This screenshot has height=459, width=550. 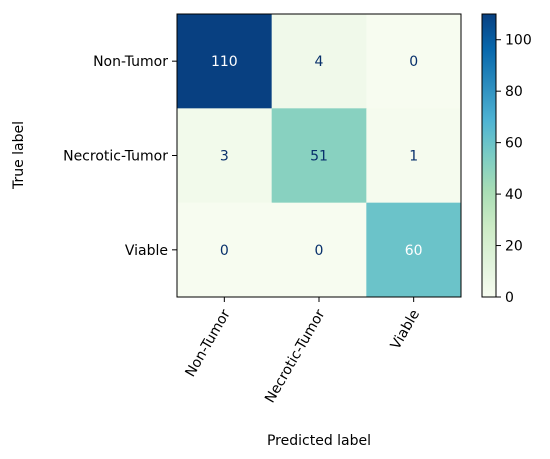 I want to click on cell-value-label: 4, so click(x=319, y=62).